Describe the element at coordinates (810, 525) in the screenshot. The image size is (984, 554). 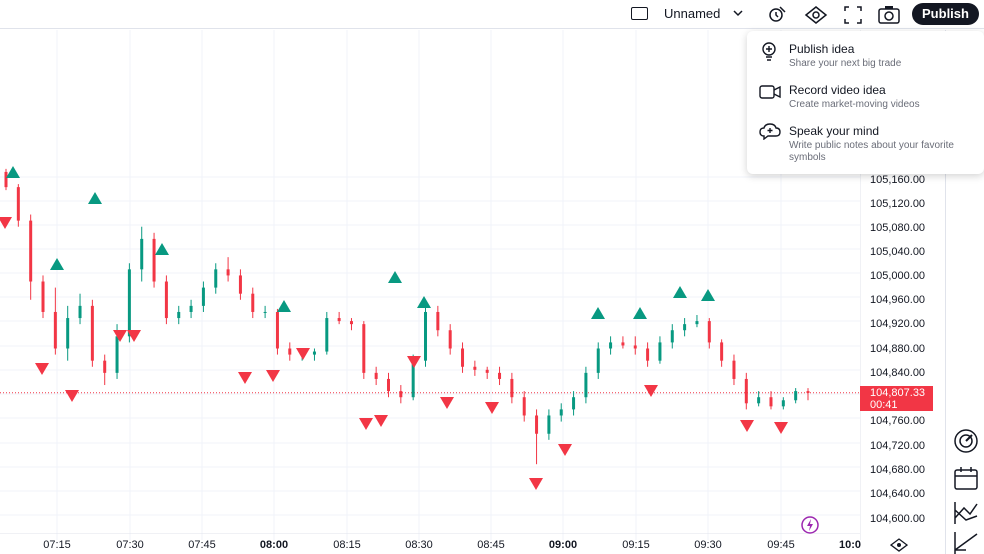
I see `lightning-icon` at that location.